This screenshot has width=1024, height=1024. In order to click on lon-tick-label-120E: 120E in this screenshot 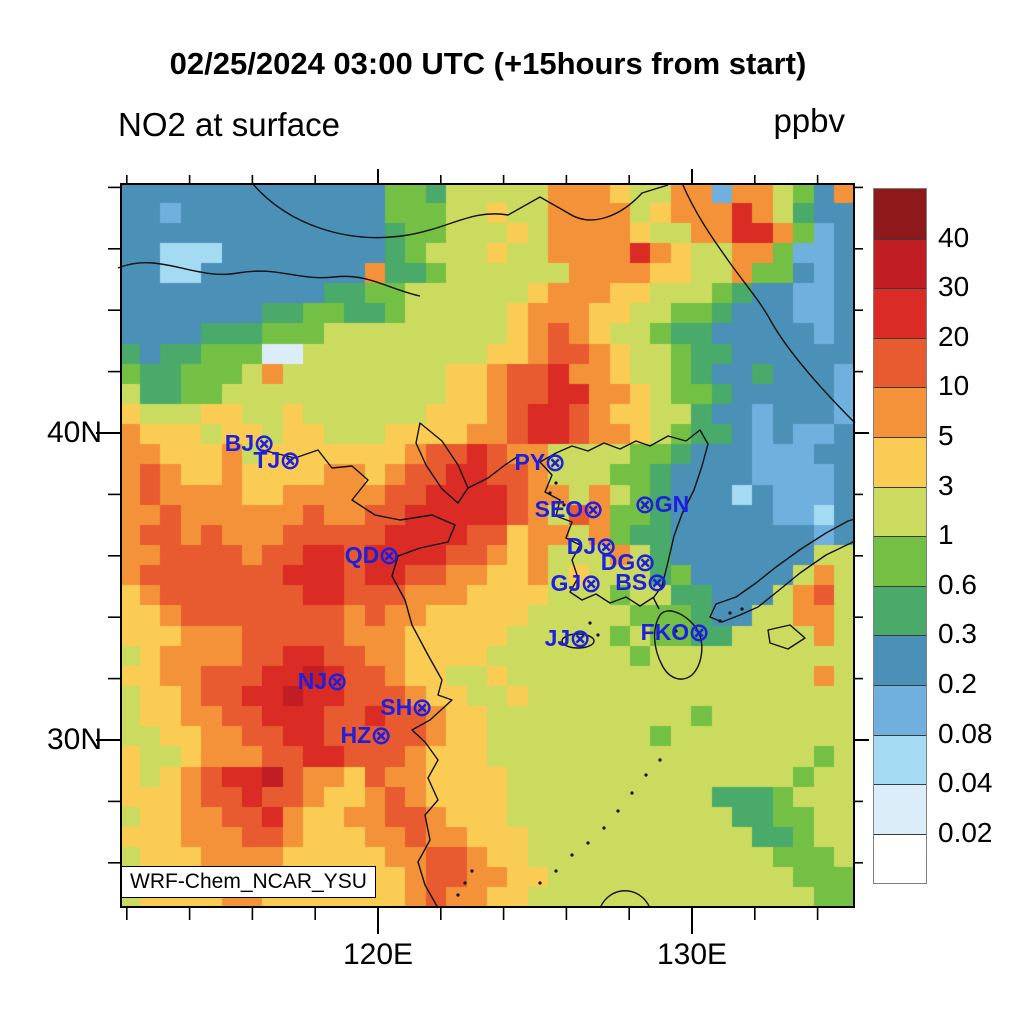, I will do `click(378, 954)`.